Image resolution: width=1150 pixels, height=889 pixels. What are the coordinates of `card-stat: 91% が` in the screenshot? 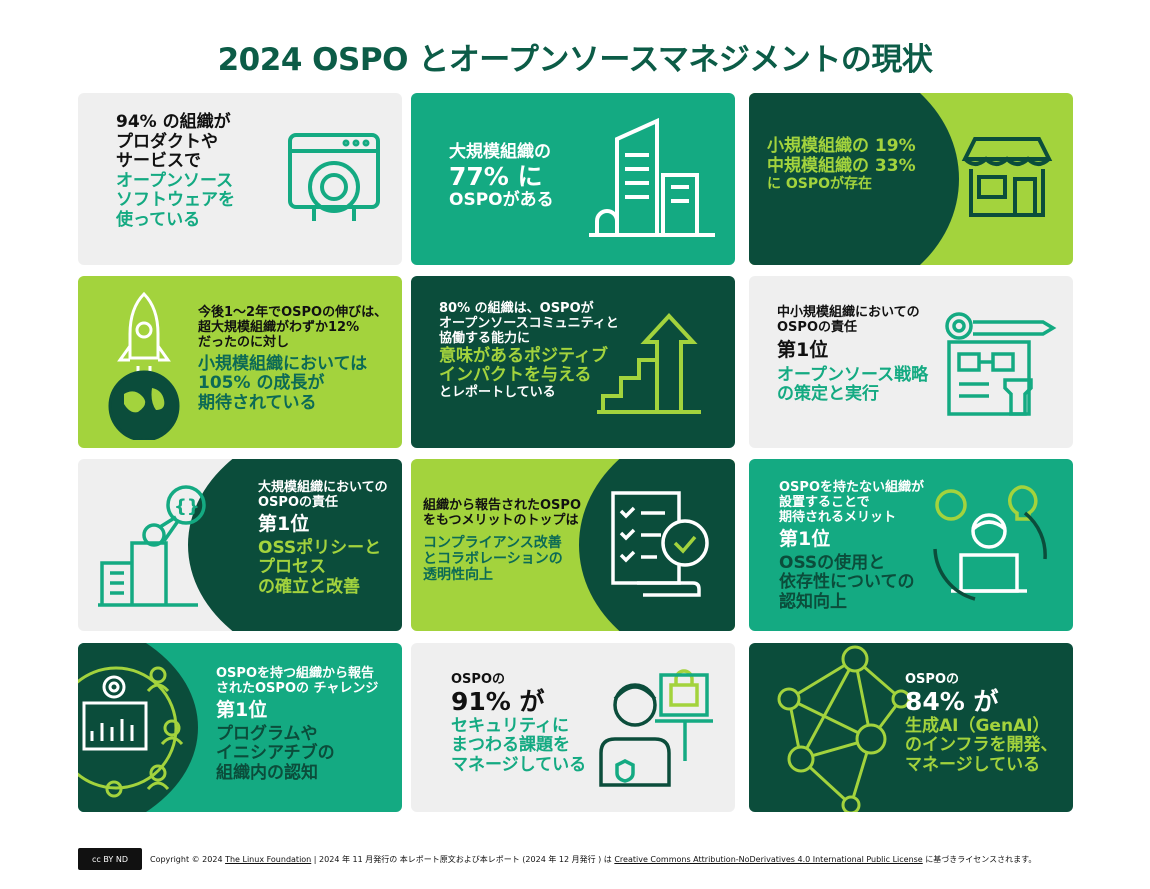 It's located at (498, 701).